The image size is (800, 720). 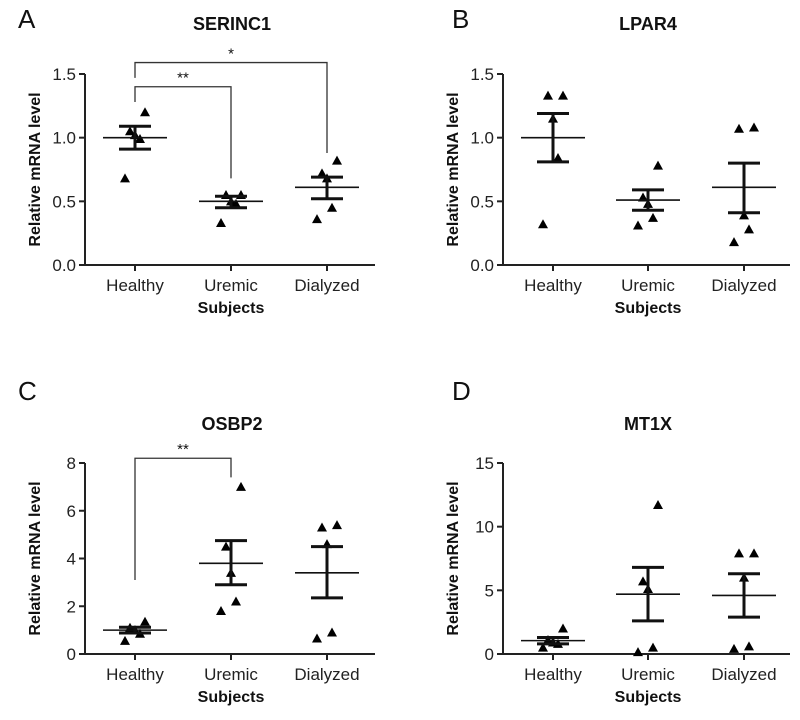 What do you see at coordinates (71, 463) in the screenshot?
I see `y-tick-label: 8` at bounding box center [71, 463].